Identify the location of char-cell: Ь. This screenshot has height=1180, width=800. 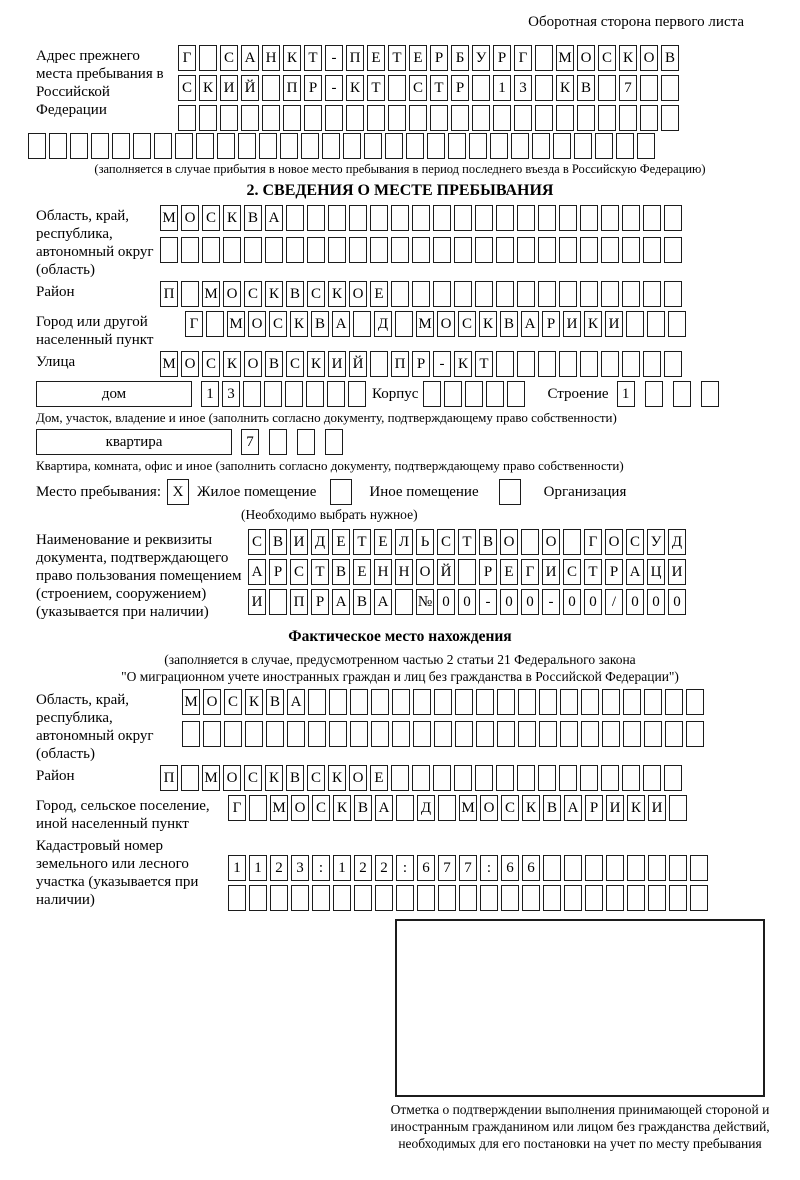
(425, 542).